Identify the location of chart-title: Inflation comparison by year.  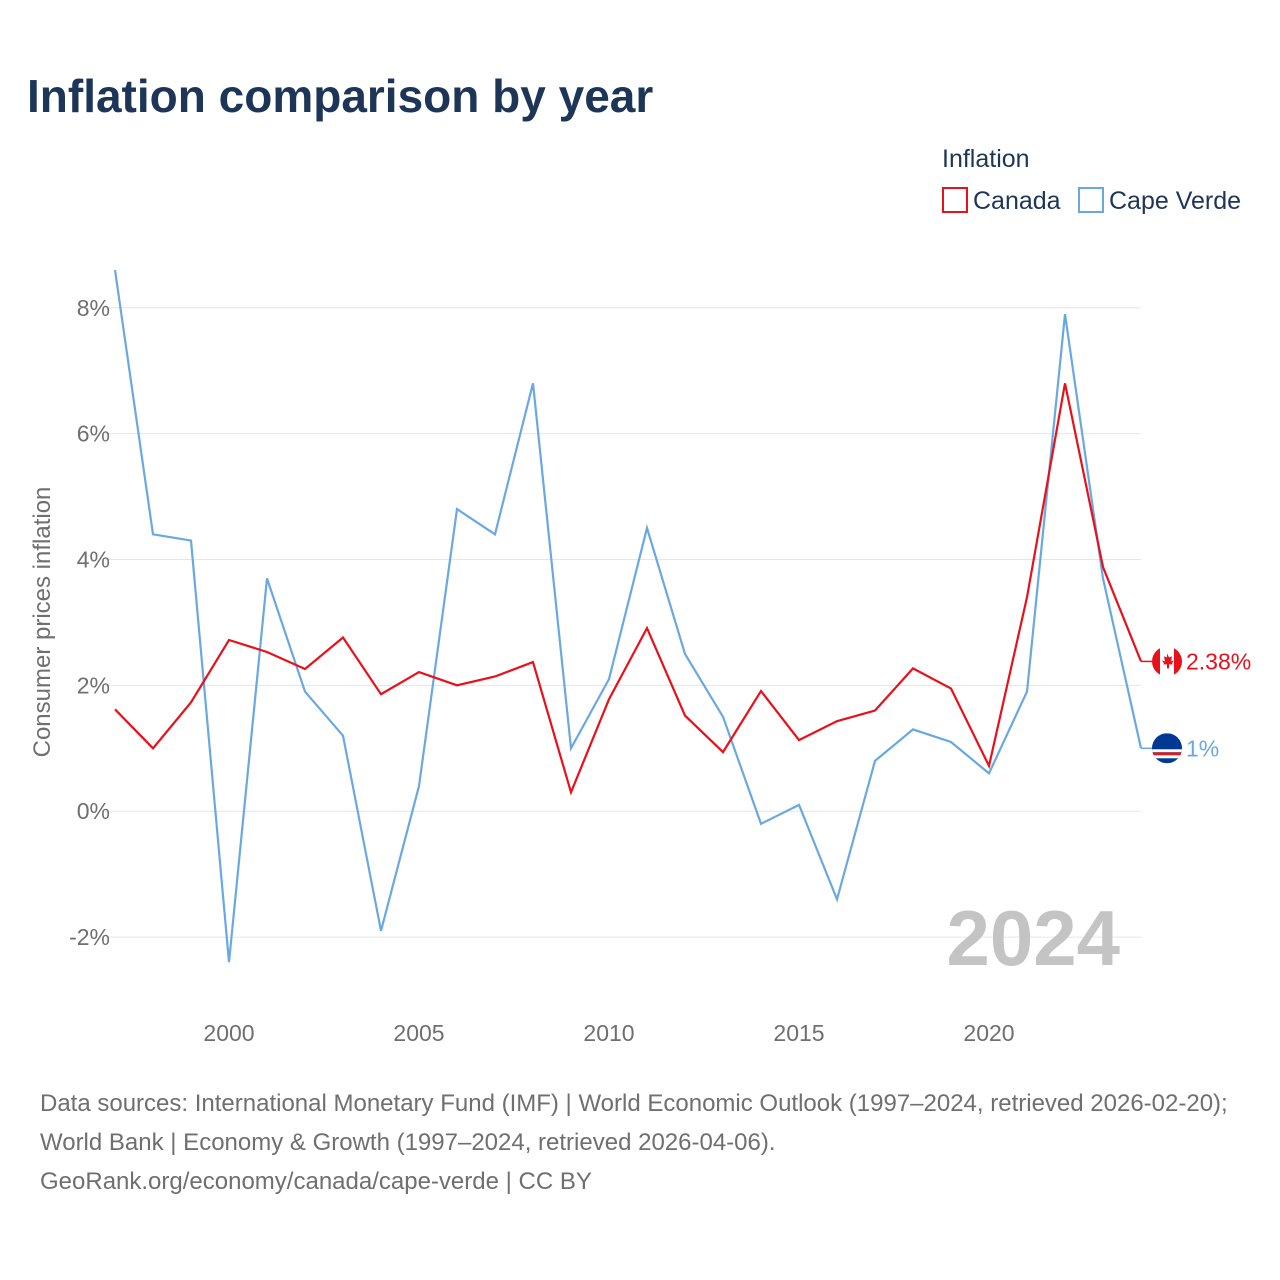
(340, 96).